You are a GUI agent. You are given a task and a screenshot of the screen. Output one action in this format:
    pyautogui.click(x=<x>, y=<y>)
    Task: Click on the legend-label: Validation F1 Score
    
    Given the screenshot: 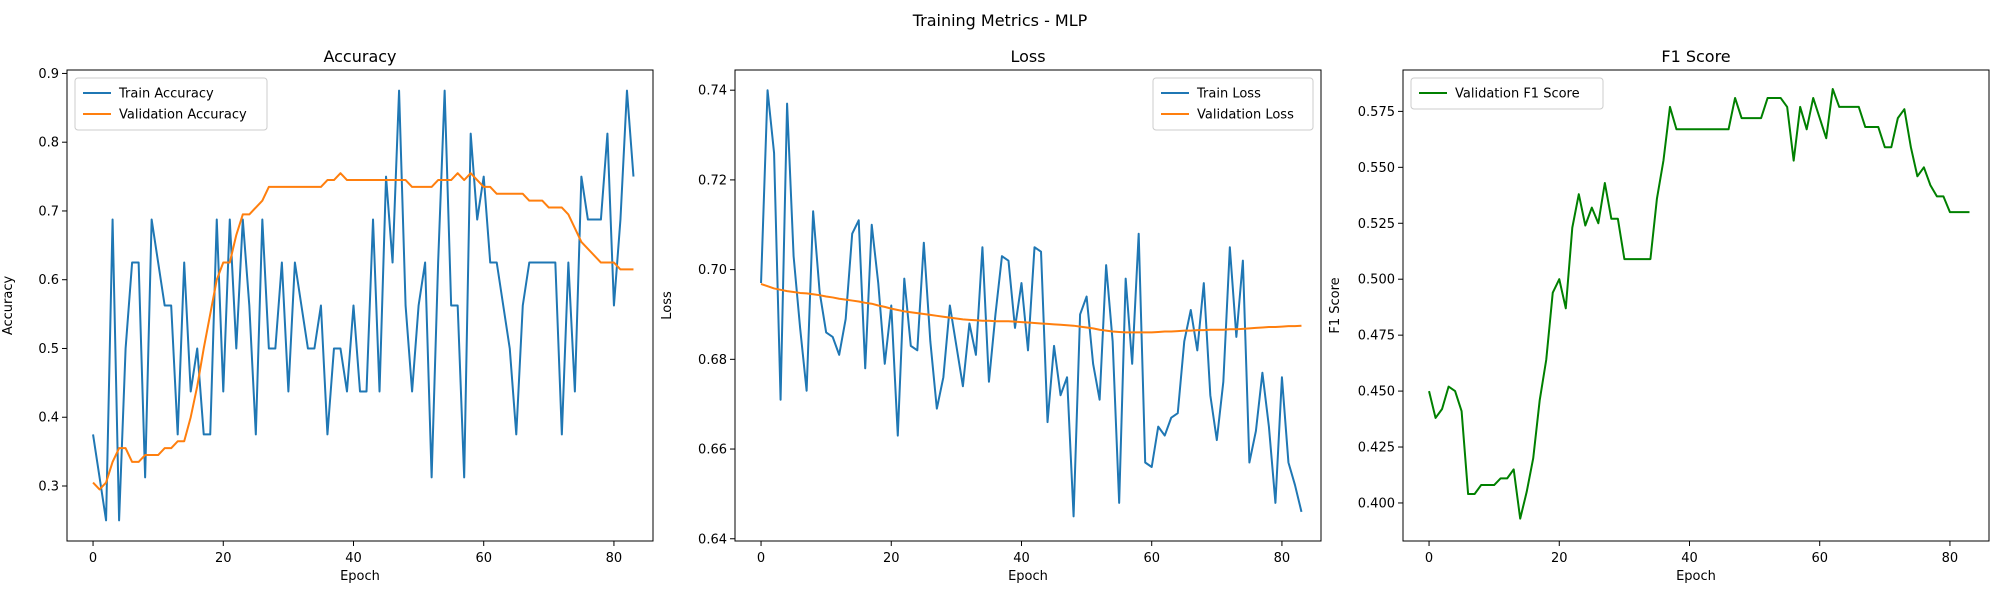 What is the action you would take?
    pyautogui.click(x=1517, y=94)
    